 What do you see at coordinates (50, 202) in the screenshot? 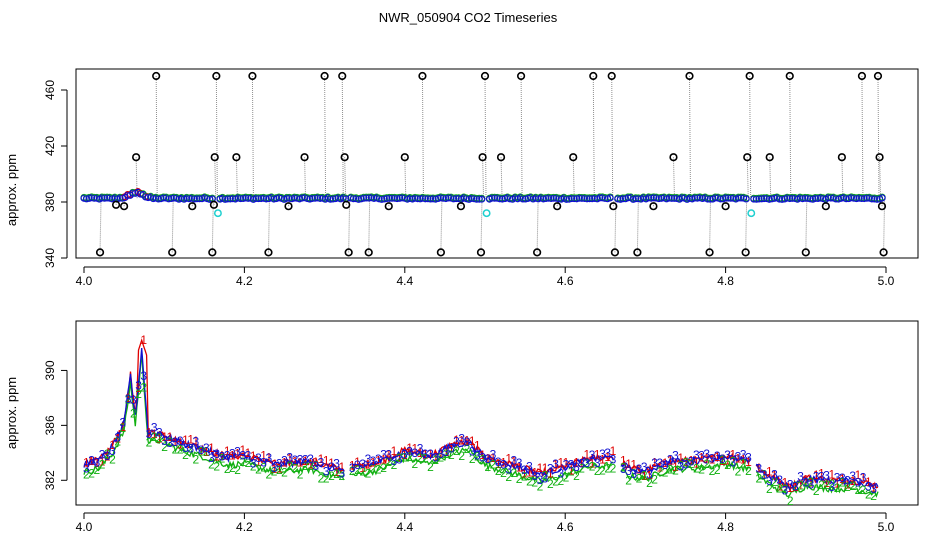
I see `top-y-tick-label: 380` at bounding box center [50, 202].